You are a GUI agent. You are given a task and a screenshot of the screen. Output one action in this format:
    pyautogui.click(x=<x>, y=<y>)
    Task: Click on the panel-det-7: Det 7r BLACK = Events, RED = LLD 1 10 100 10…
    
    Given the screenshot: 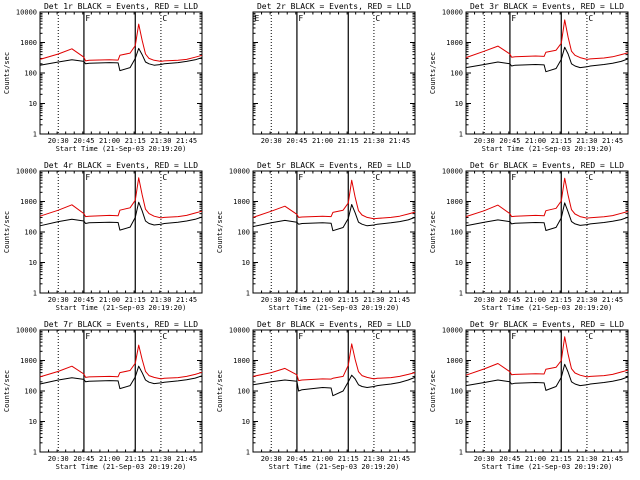 What is the action you would take?
    pyautogui.click(x=103, y=395)
    